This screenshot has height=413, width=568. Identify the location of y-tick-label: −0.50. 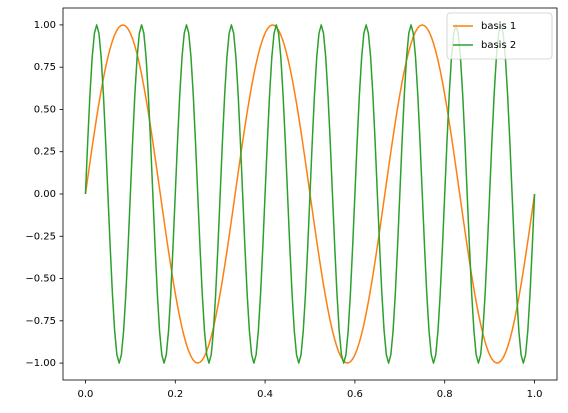
(40, 279).